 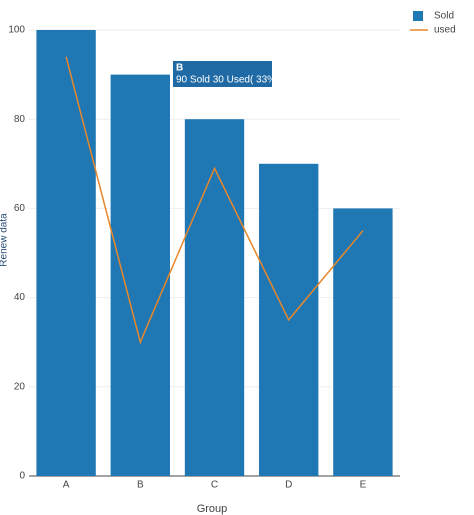 What do you see at coordinates (179, 68) in the screenshot?
I see `tooltip-title: B` at bounding box center [179, 68].